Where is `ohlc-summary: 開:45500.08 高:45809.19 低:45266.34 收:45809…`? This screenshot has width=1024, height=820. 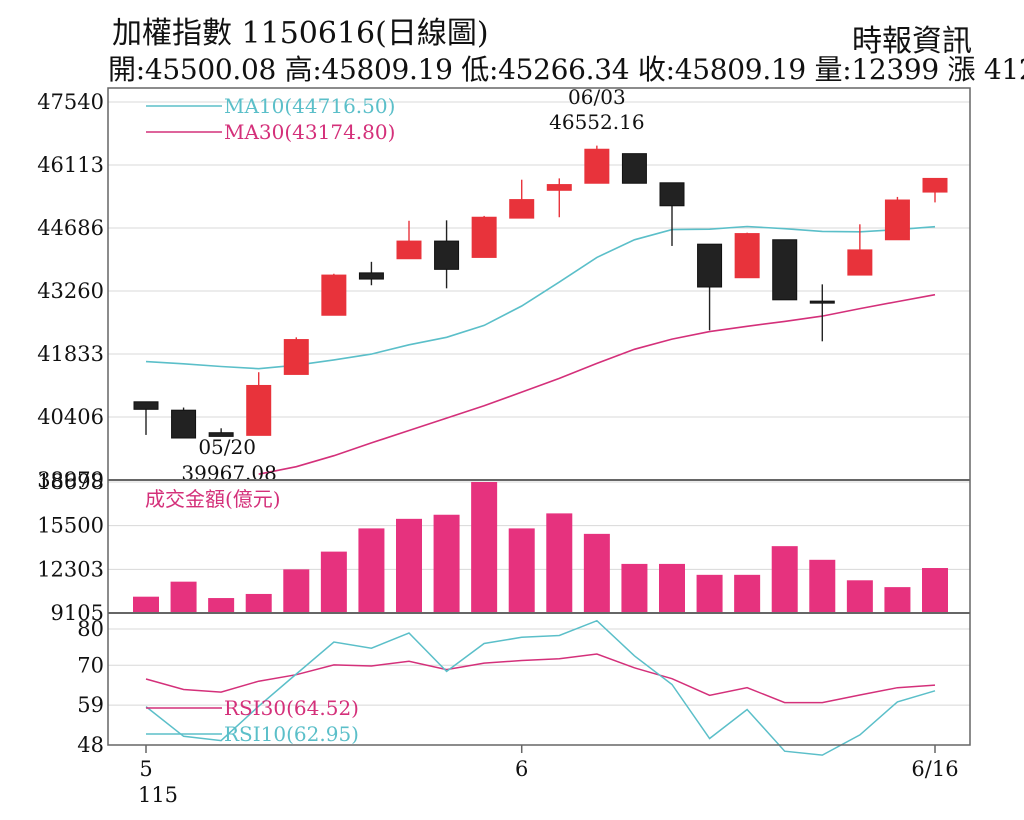
ohlc-summary: 開:45500.08 高:45809.19 低:45266.34 收:45809… is located at coordinates (566, 69).